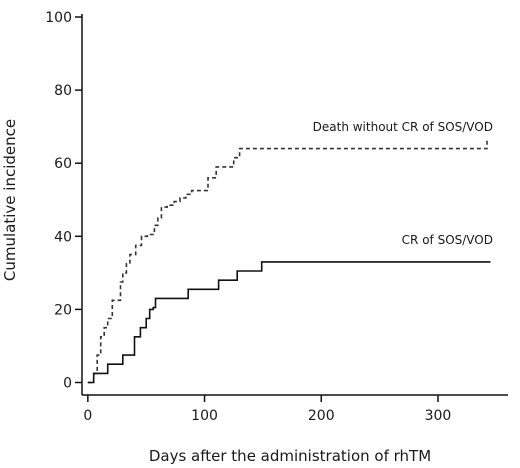 The image size is (520, 468). I want to click on x-tick-label: 300, so click(438, 416).